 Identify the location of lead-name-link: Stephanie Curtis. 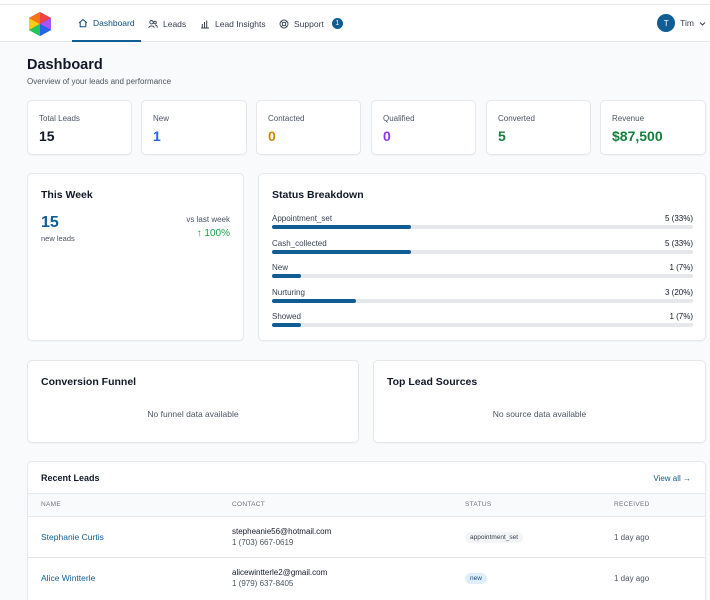
(72, 537).